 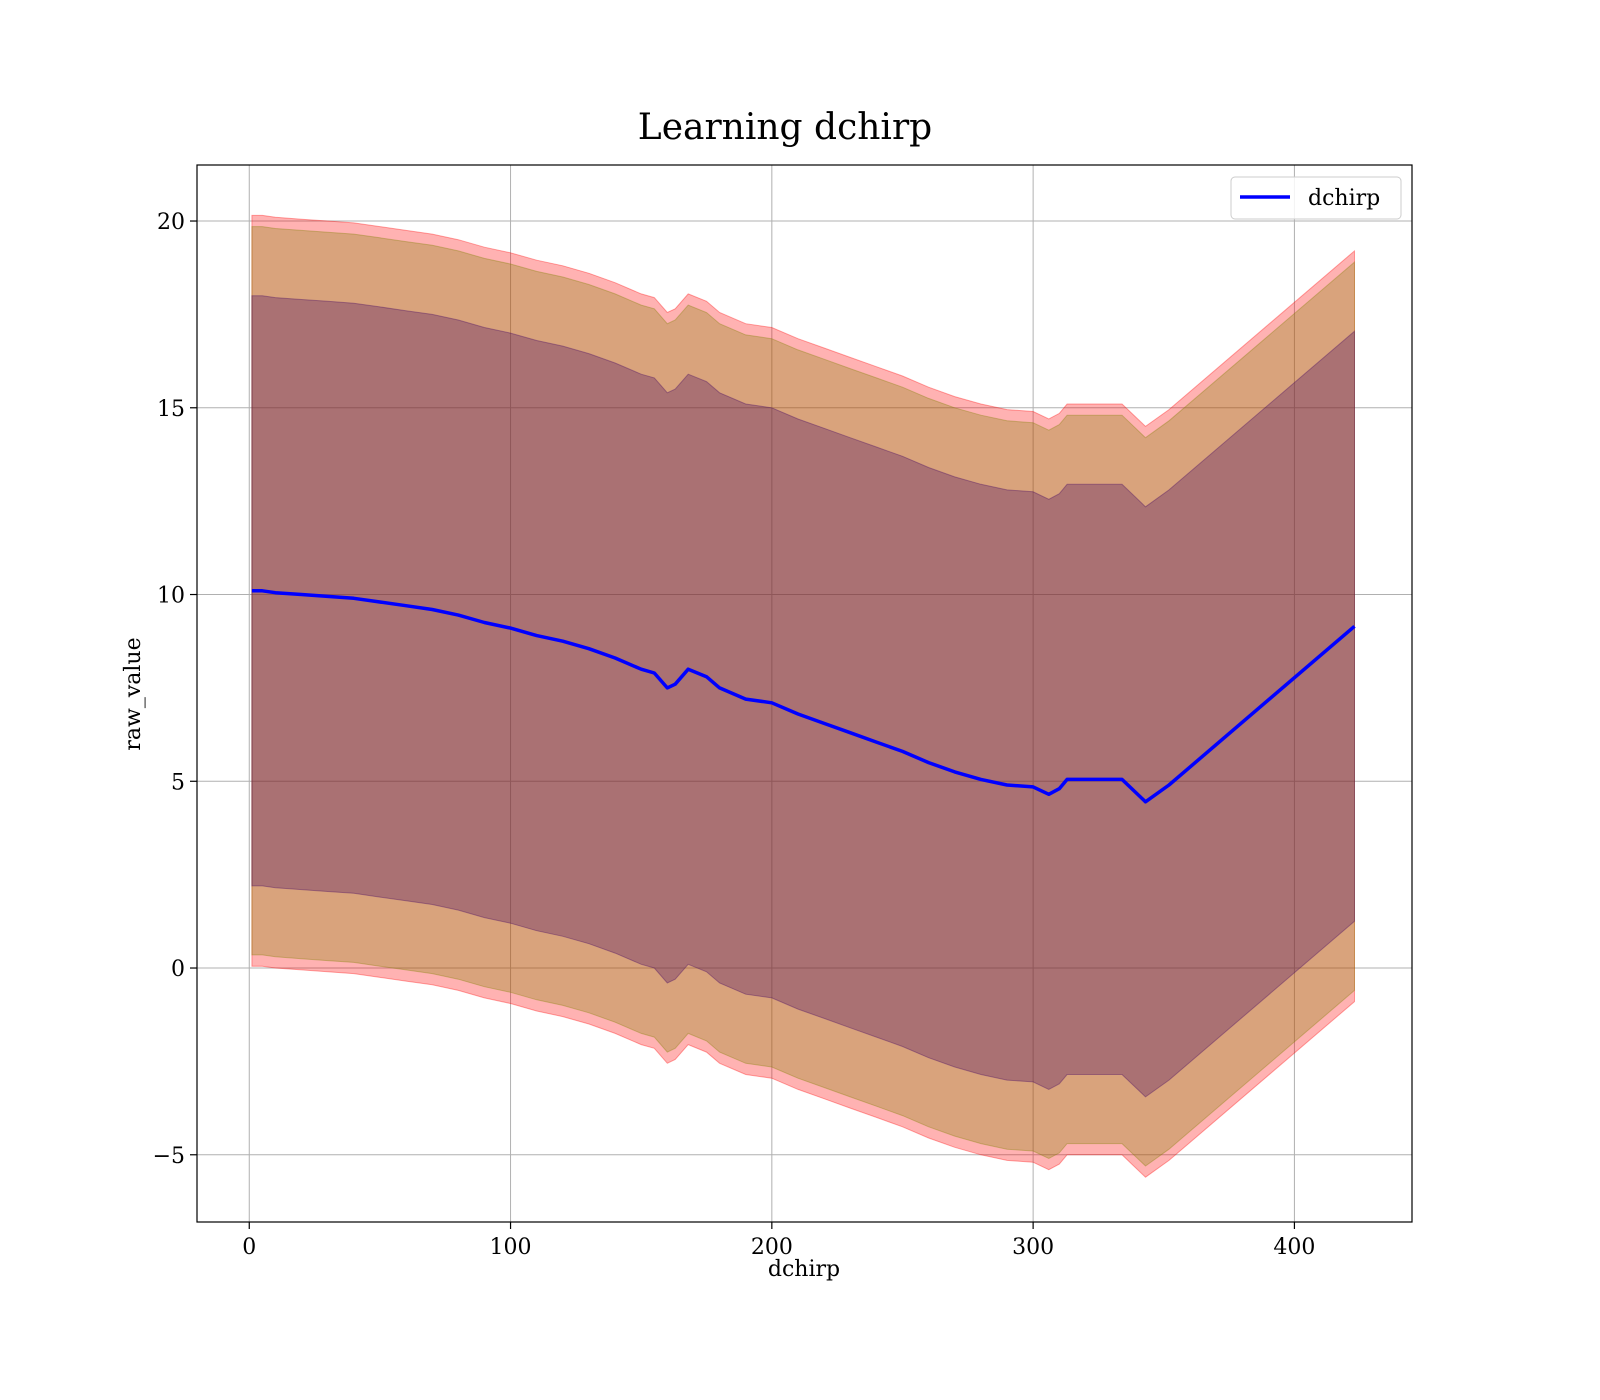 I want to click on x-tick-label: 400, so click(x=1294, y=1247).